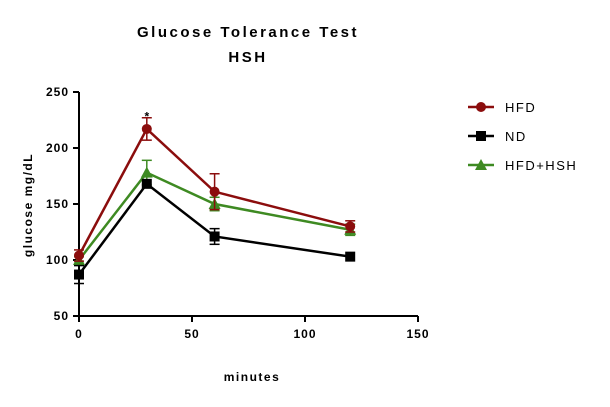 The width and height of the screenshot is (610, 407). What do you see at coordinates (57, 92) in the screenshot?
I see `y-tick-label: 250` at bounding box center [57, 92].